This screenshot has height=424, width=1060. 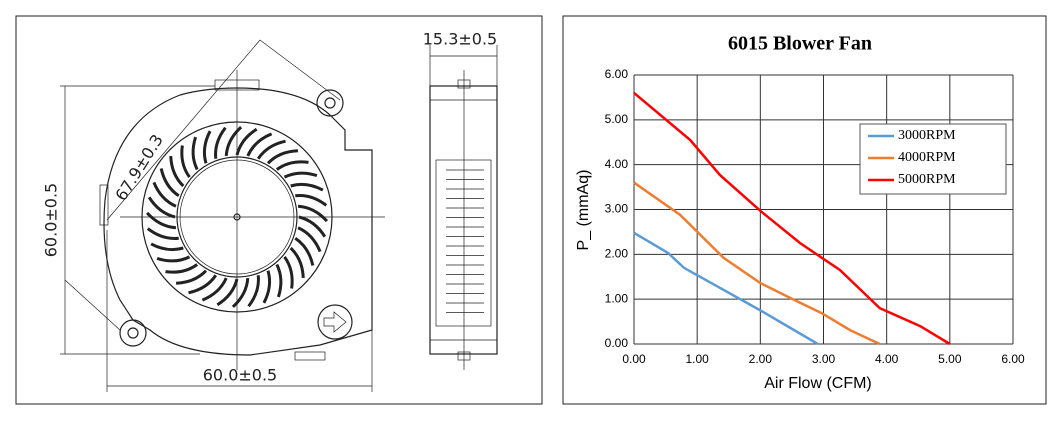 What do you see at coordinates (887, 359) in the screenshot?
I see `x-tick-label: 4.00` at bounding box center [887, 359].